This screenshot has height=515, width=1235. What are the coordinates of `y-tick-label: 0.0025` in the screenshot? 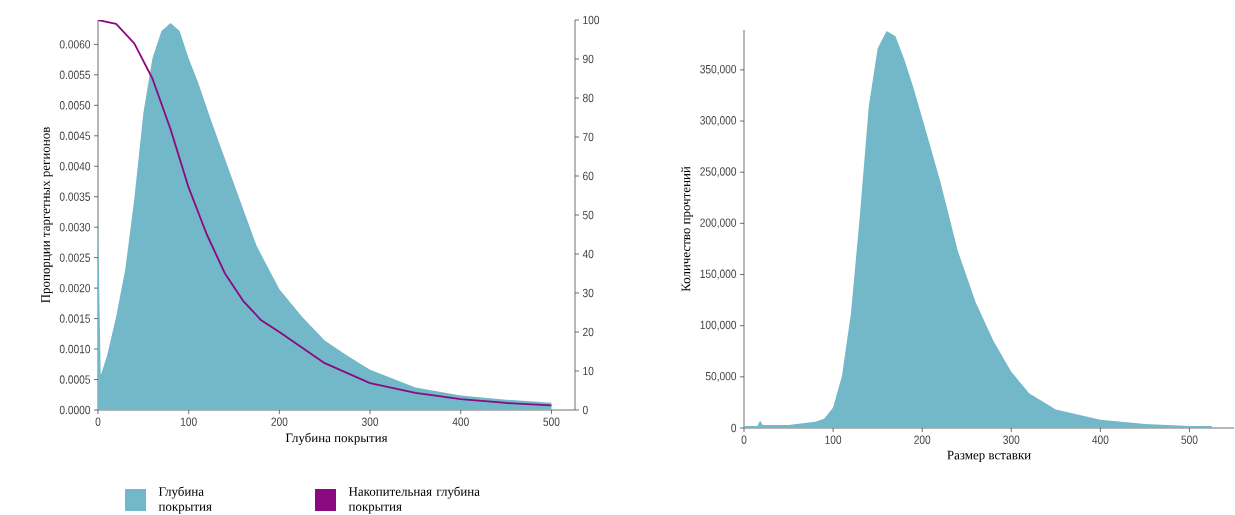 It's located at (75, 257).